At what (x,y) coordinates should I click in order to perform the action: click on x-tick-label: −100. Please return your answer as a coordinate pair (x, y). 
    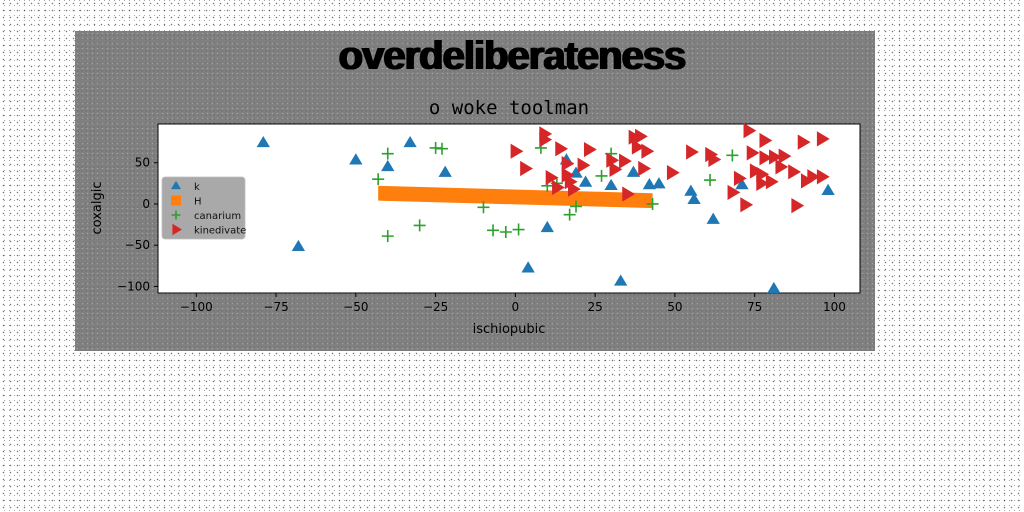
    Looking at the image, I should click on (196, 307).